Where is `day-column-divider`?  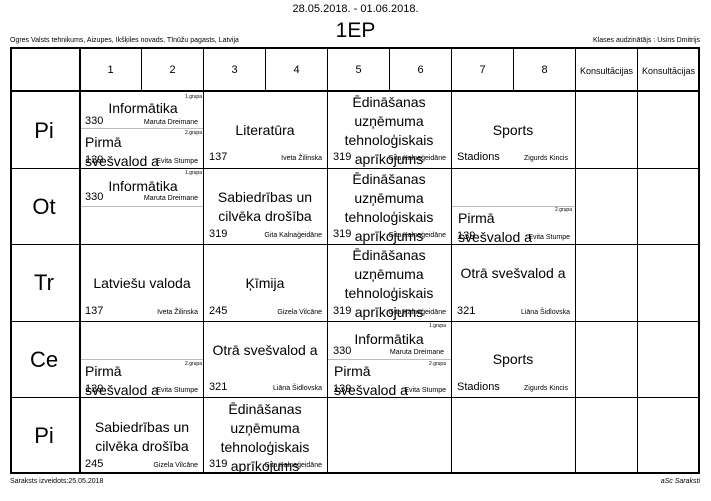
day-column-divider is located at coordinates (80, 260).